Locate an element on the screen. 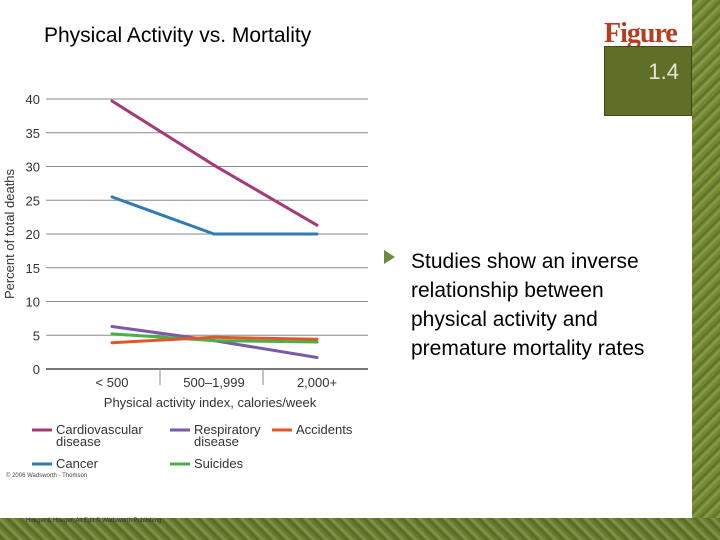 The width and height of the screenshot is (720, 540). figure-label: Figure is located at coordinates (641, 33).